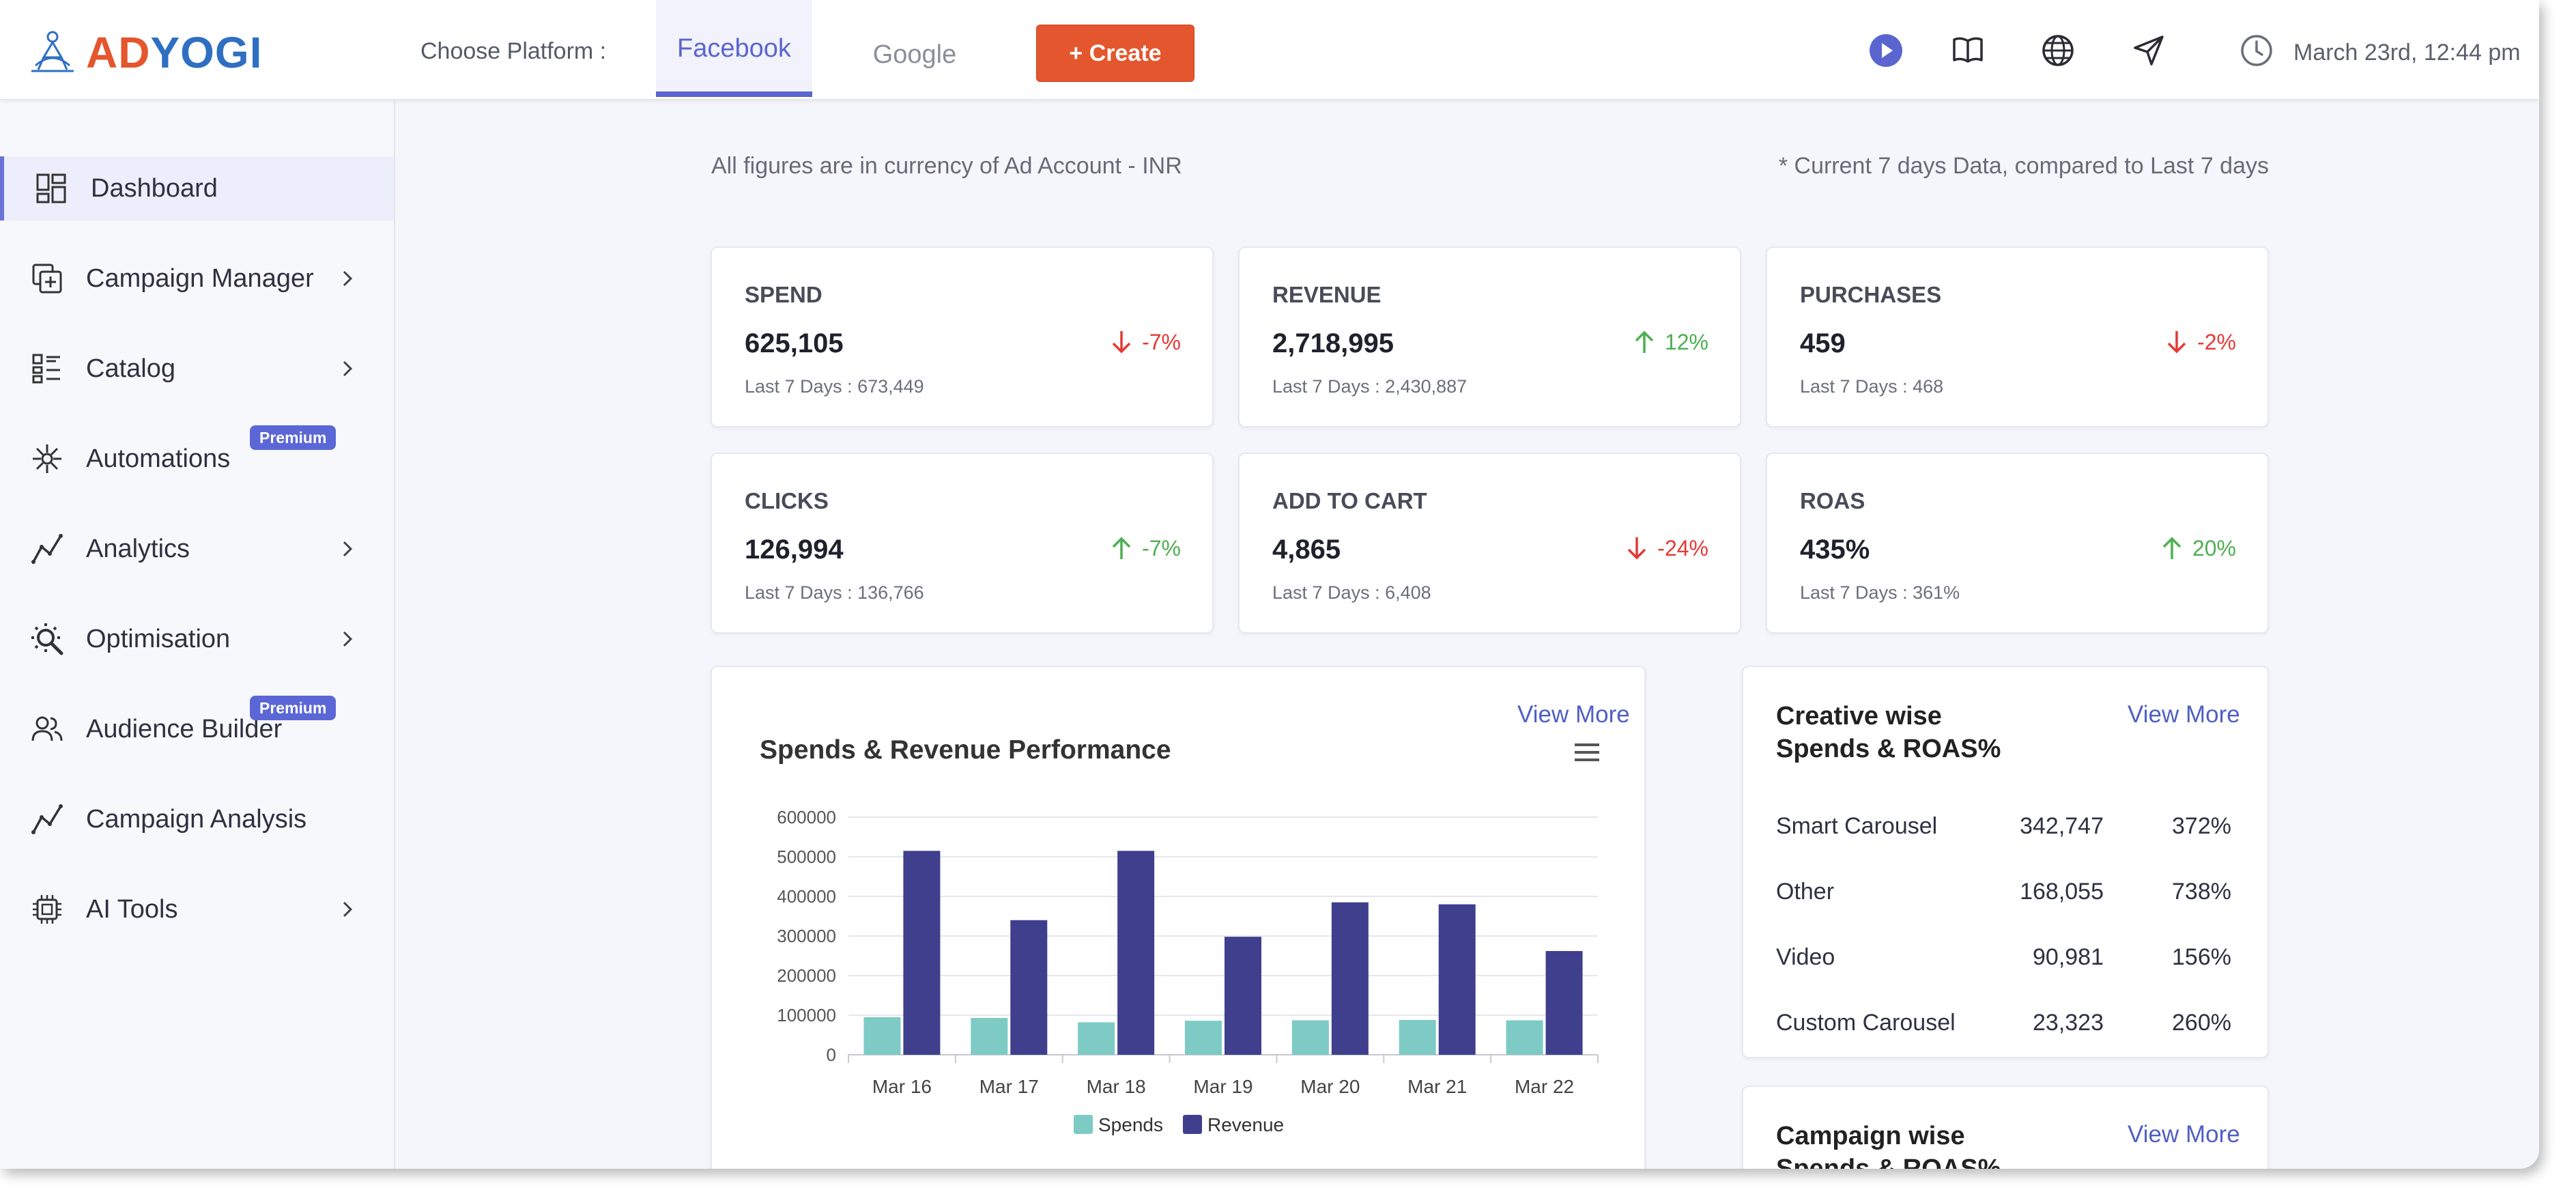  What do you see at coordinates (1859, 716) in the screenshot?
I see `creative-wise-title-line1: Creative wise` at bounding box center [1859, 716].